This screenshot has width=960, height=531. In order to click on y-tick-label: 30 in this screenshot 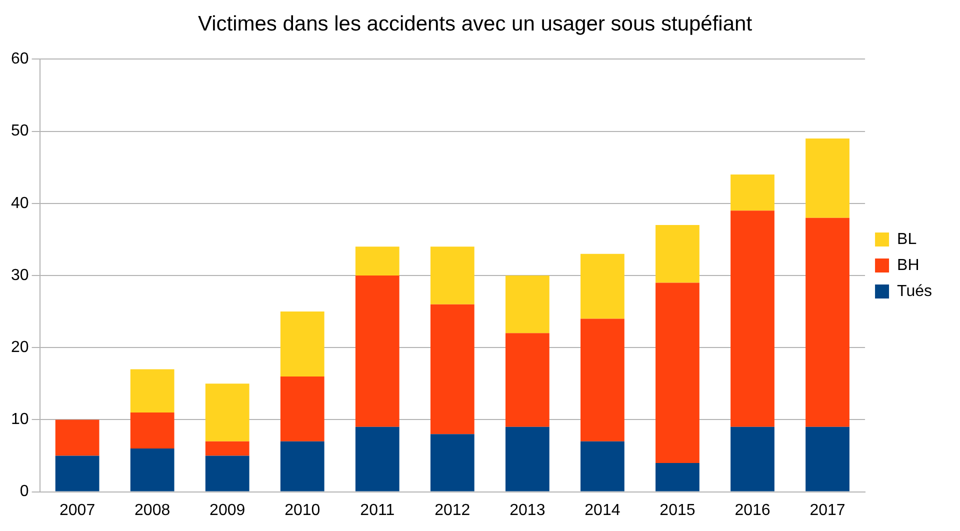, I will do `click(20, 275)`.